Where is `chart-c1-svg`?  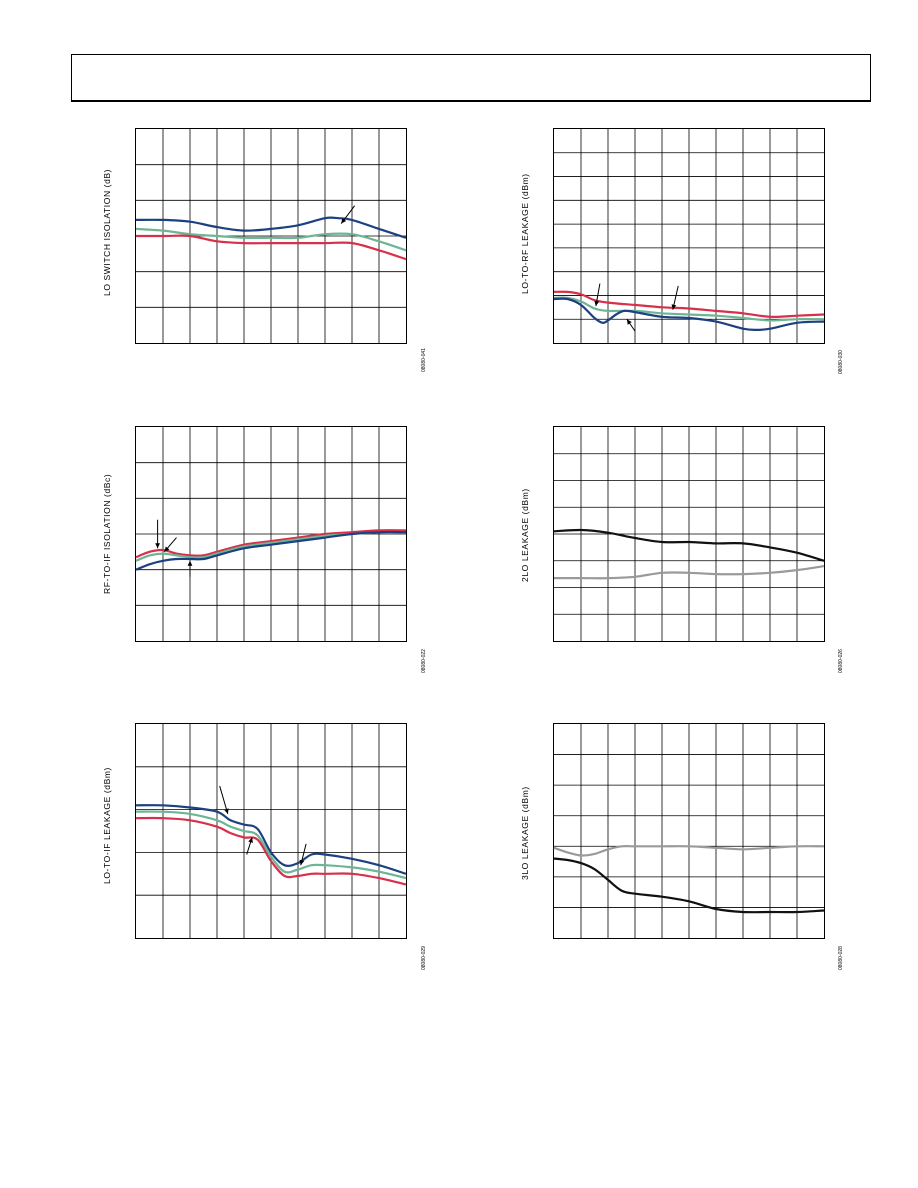
chart-c1-svg is located at coordinates (271, 236).